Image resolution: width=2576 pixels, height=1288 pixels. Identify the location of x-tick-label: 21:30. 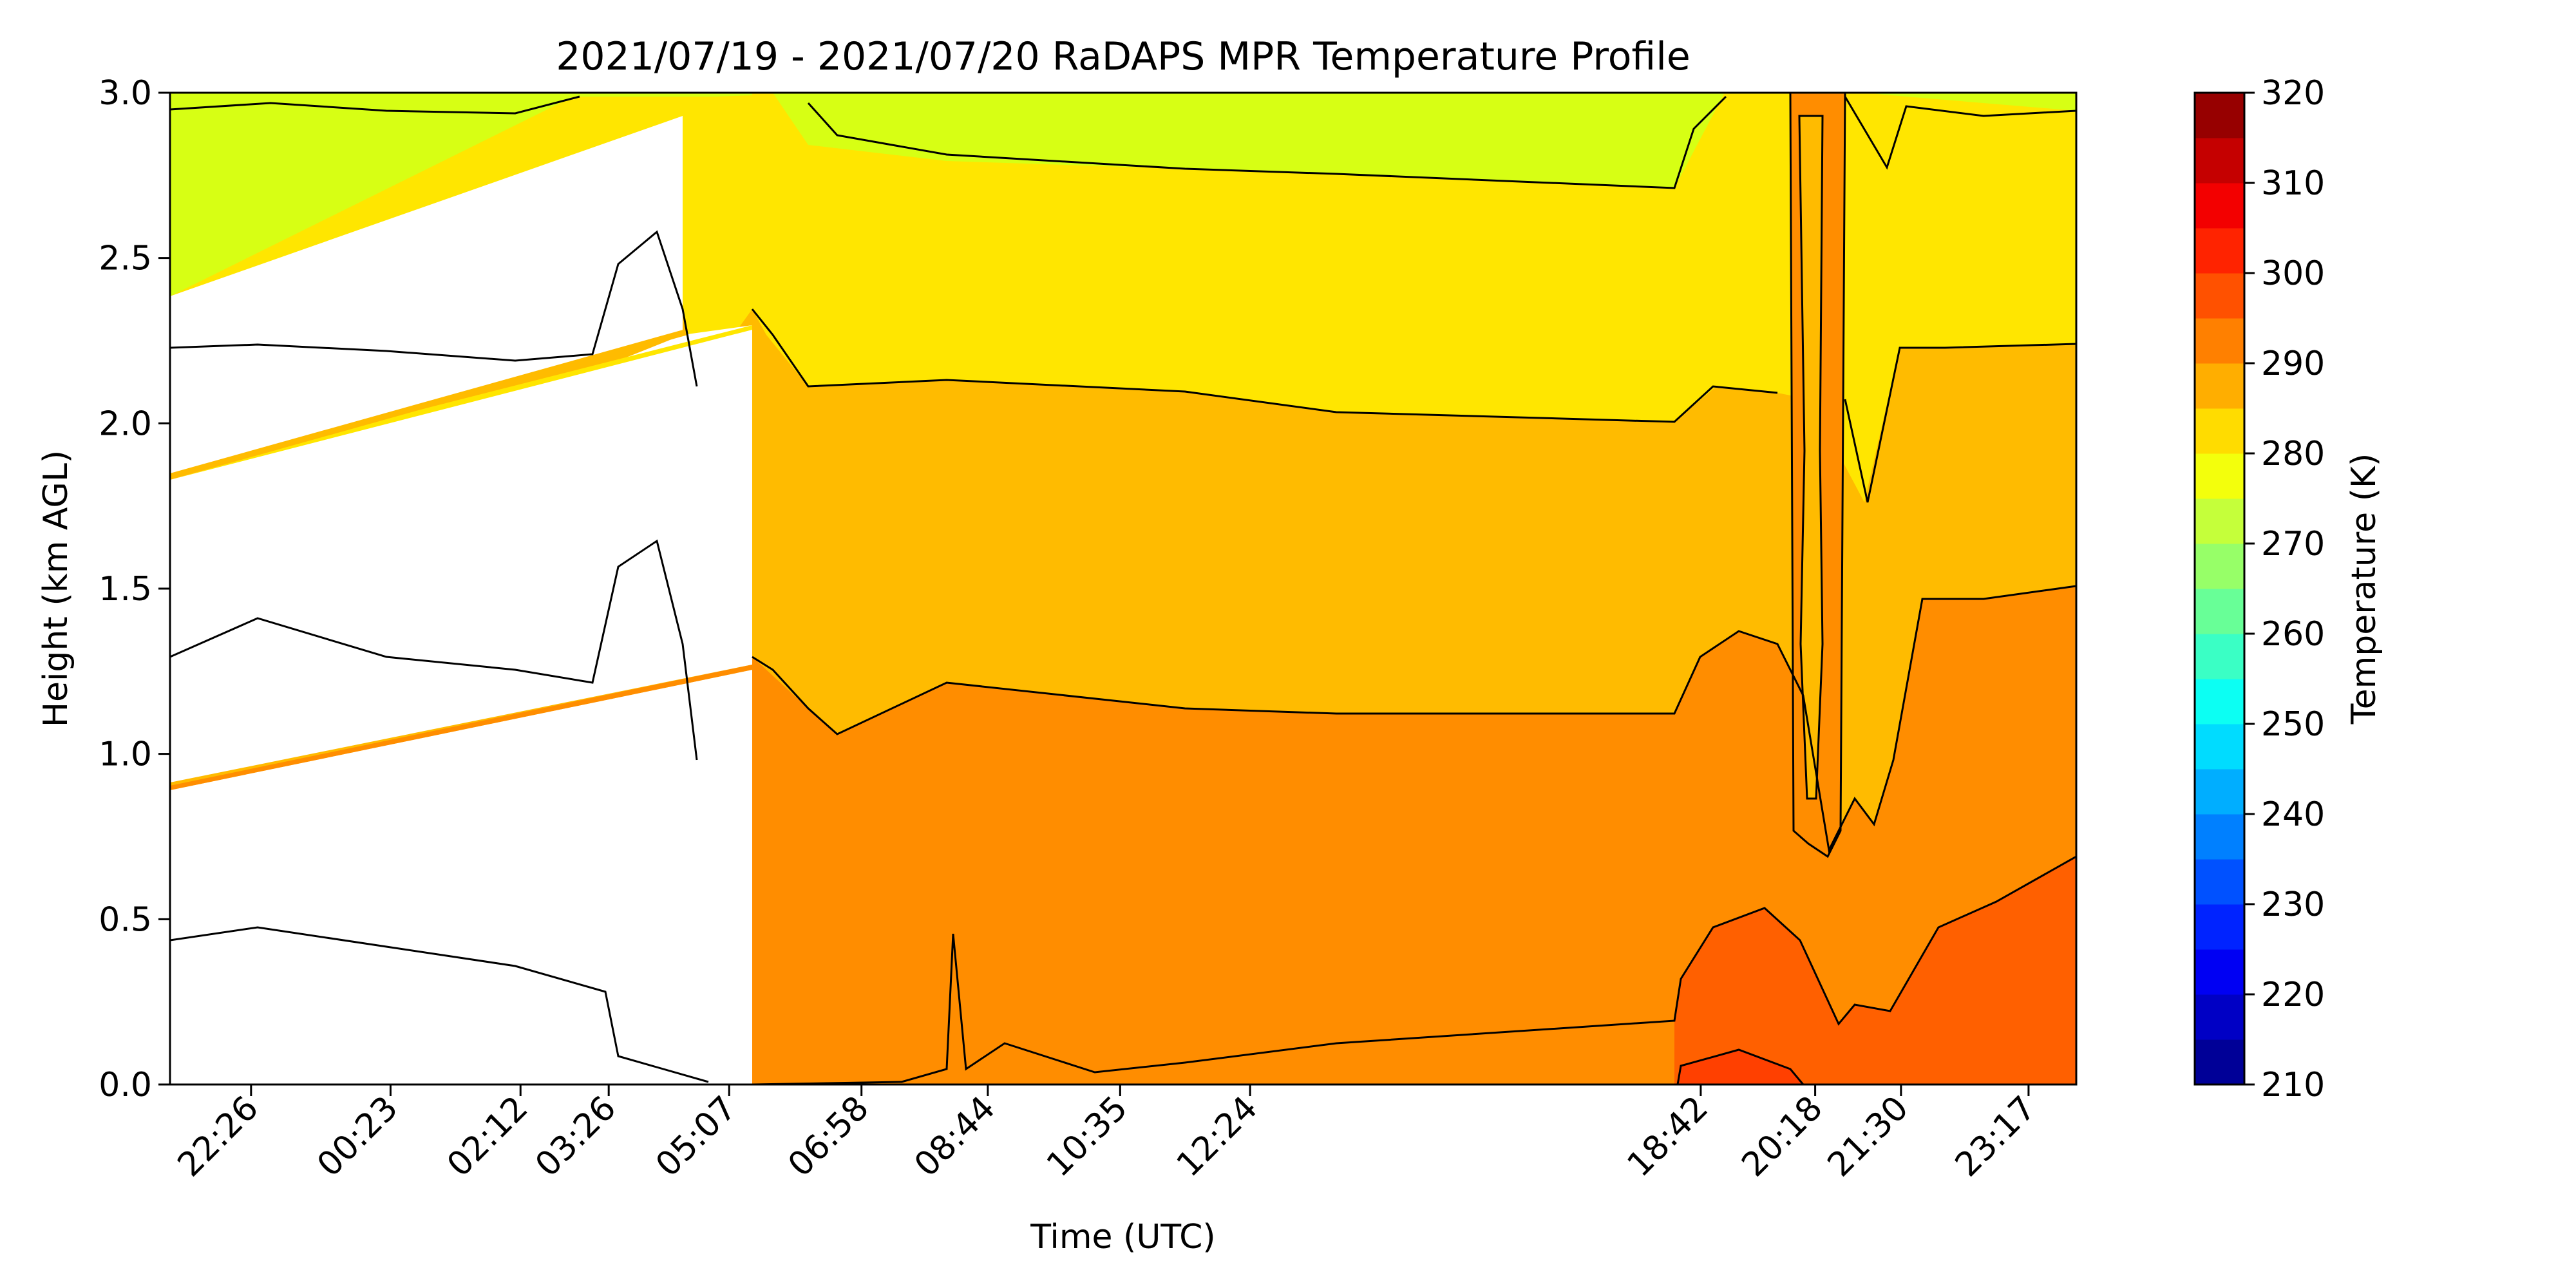
(1869, 1136).